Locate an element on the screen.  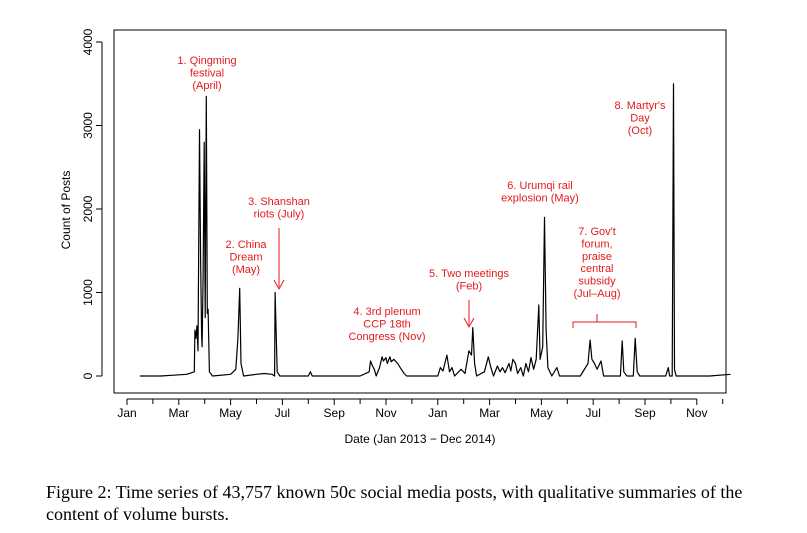
annotation-text: forum, is located at coordinates (596, 244).